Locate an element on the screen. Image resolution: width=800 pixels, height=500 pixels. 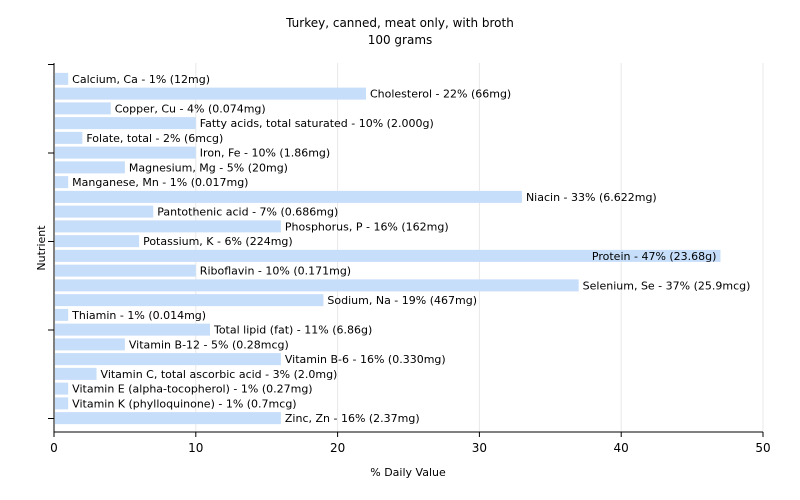
bar-label: Iron, Fe - 10% (1.86mg) is located at coordinates (265, 153).